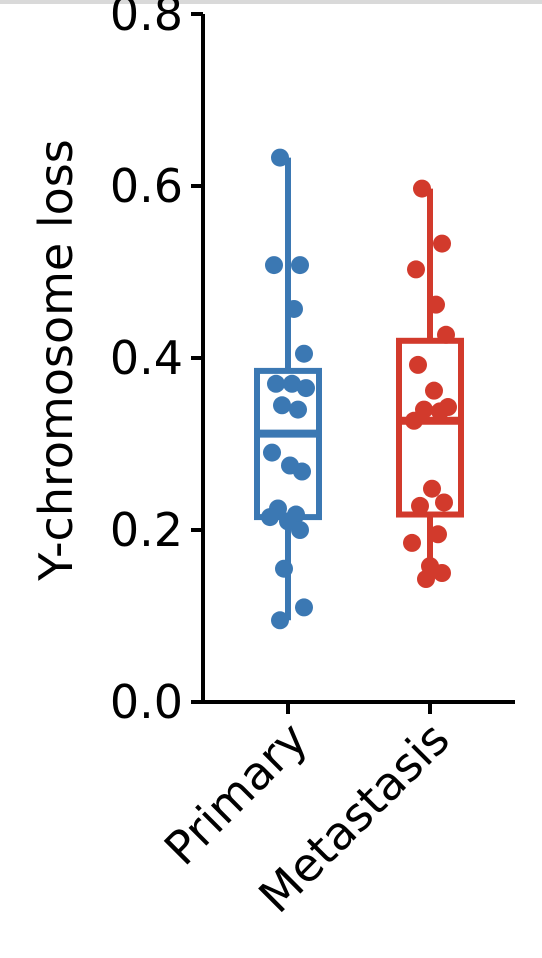  I want to click on box, so click(430, 427).